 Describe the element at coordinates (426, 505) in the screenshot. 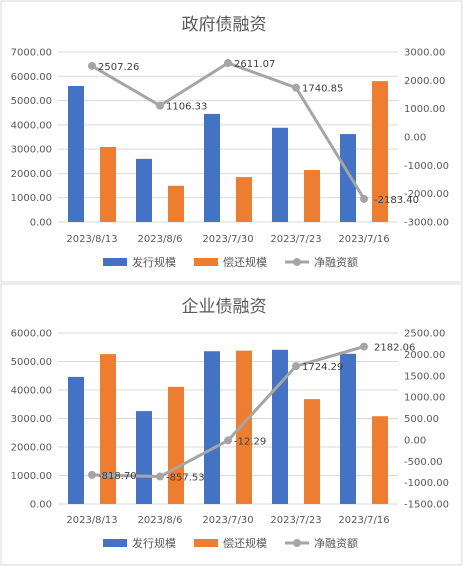

I see `right-tick-label: -1500.00` at that location.